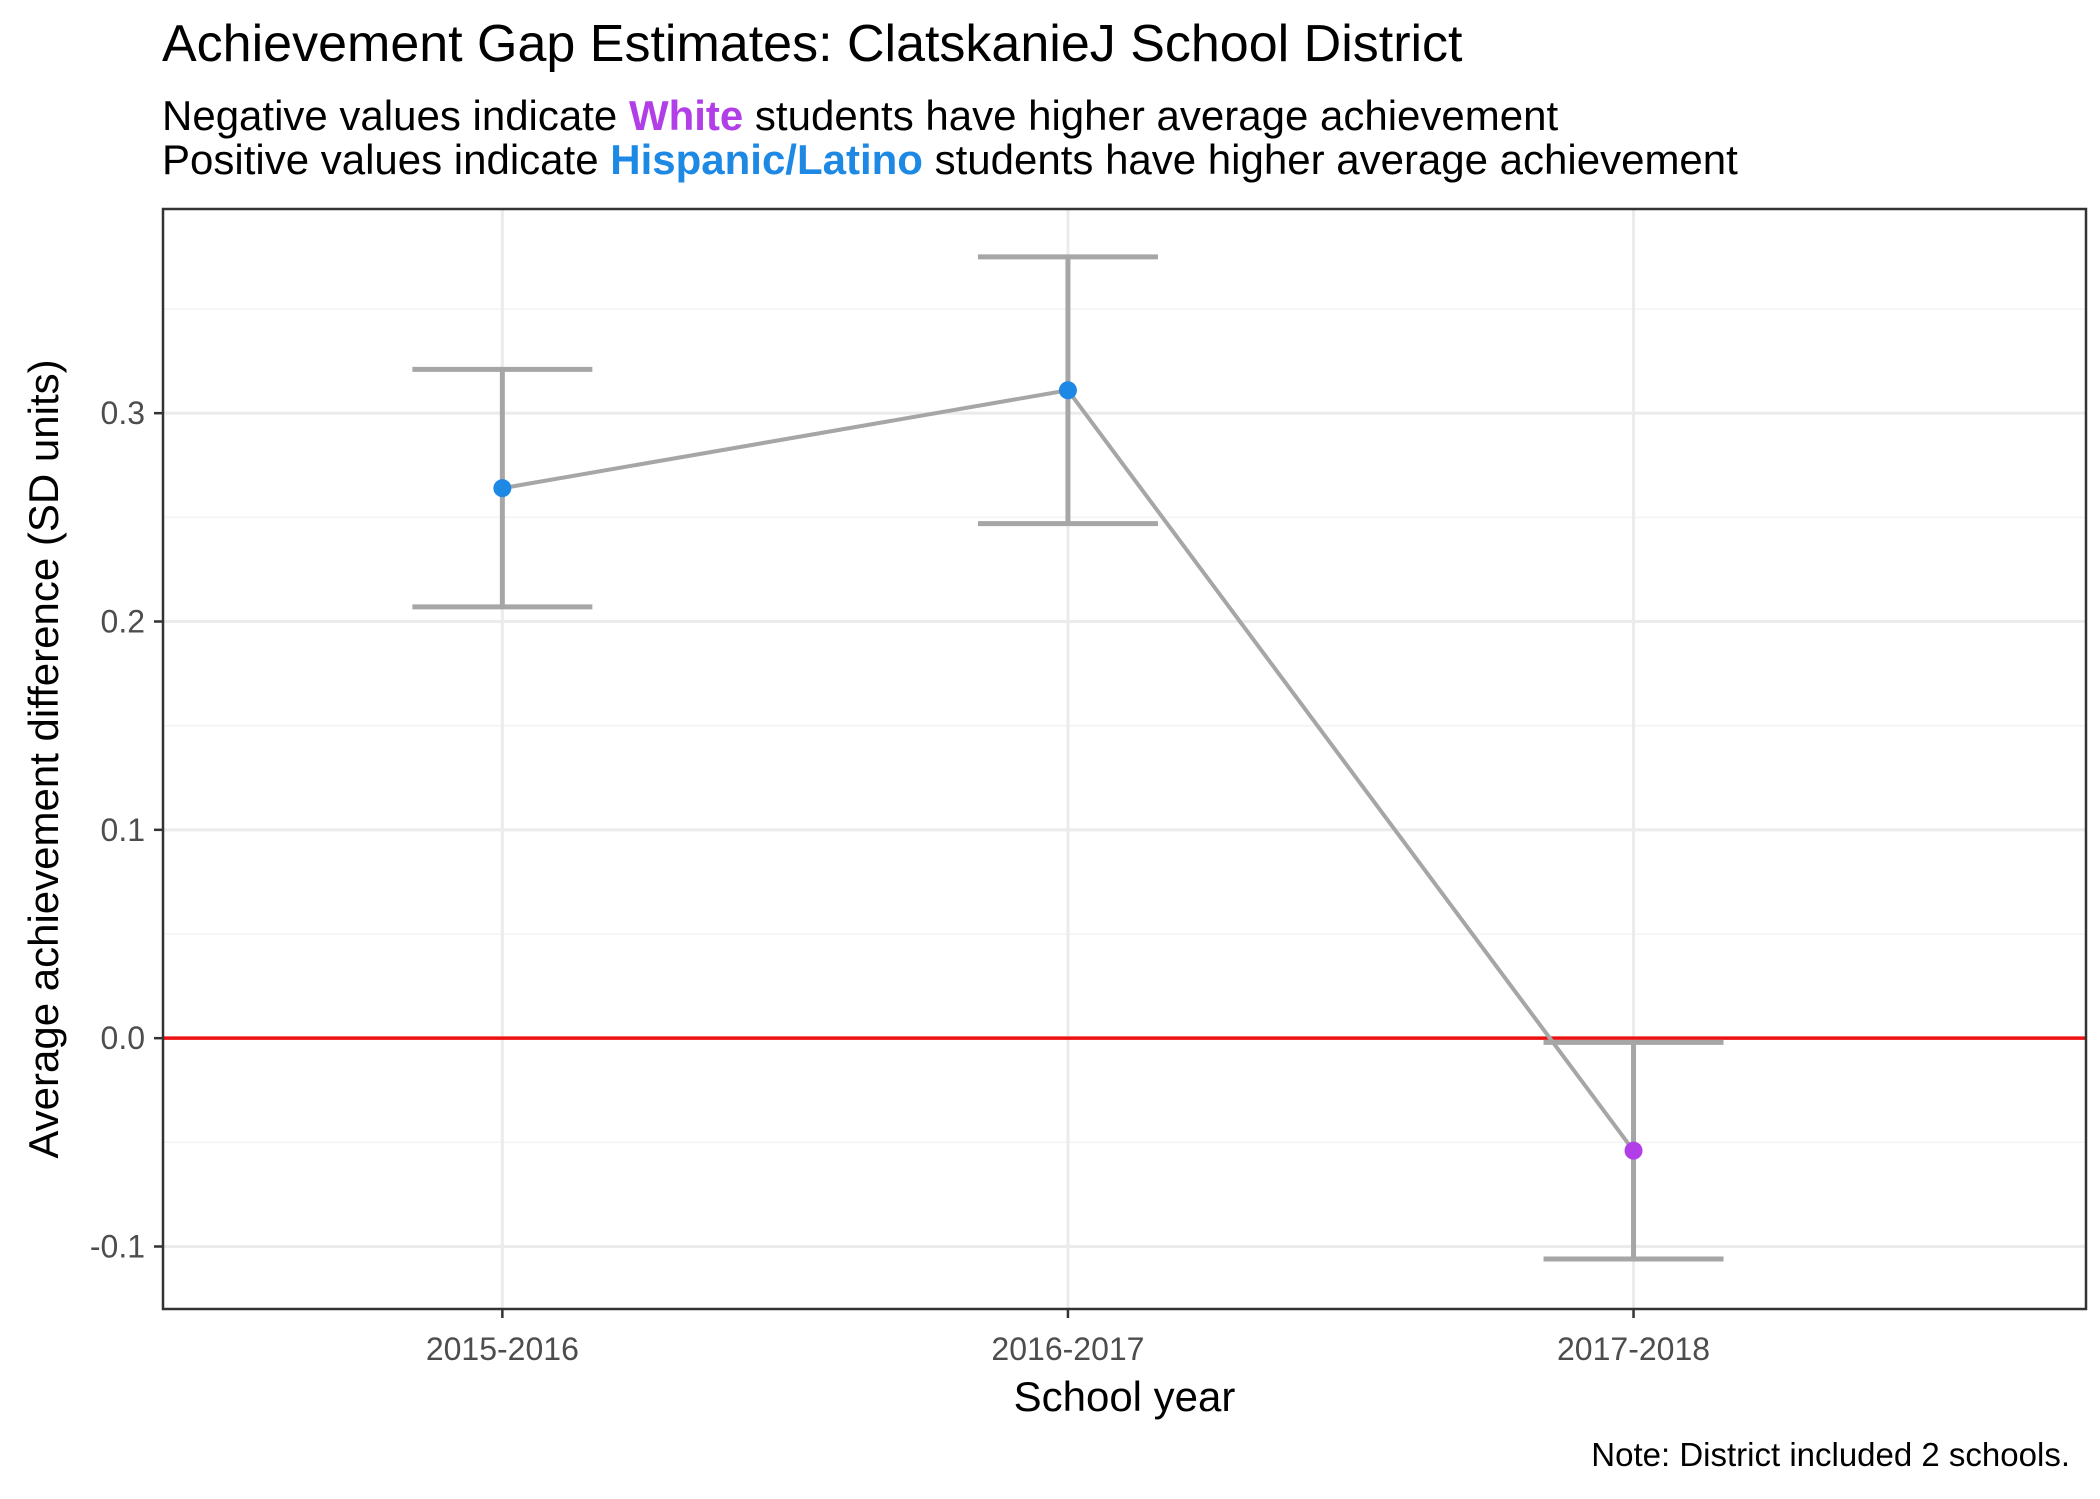 The image size is (2100, 1499). What do you see at coordinates (123, 1038) in the screenshot?
I see `y-tick-label: 0.0` at bounding box center [123, 1038].